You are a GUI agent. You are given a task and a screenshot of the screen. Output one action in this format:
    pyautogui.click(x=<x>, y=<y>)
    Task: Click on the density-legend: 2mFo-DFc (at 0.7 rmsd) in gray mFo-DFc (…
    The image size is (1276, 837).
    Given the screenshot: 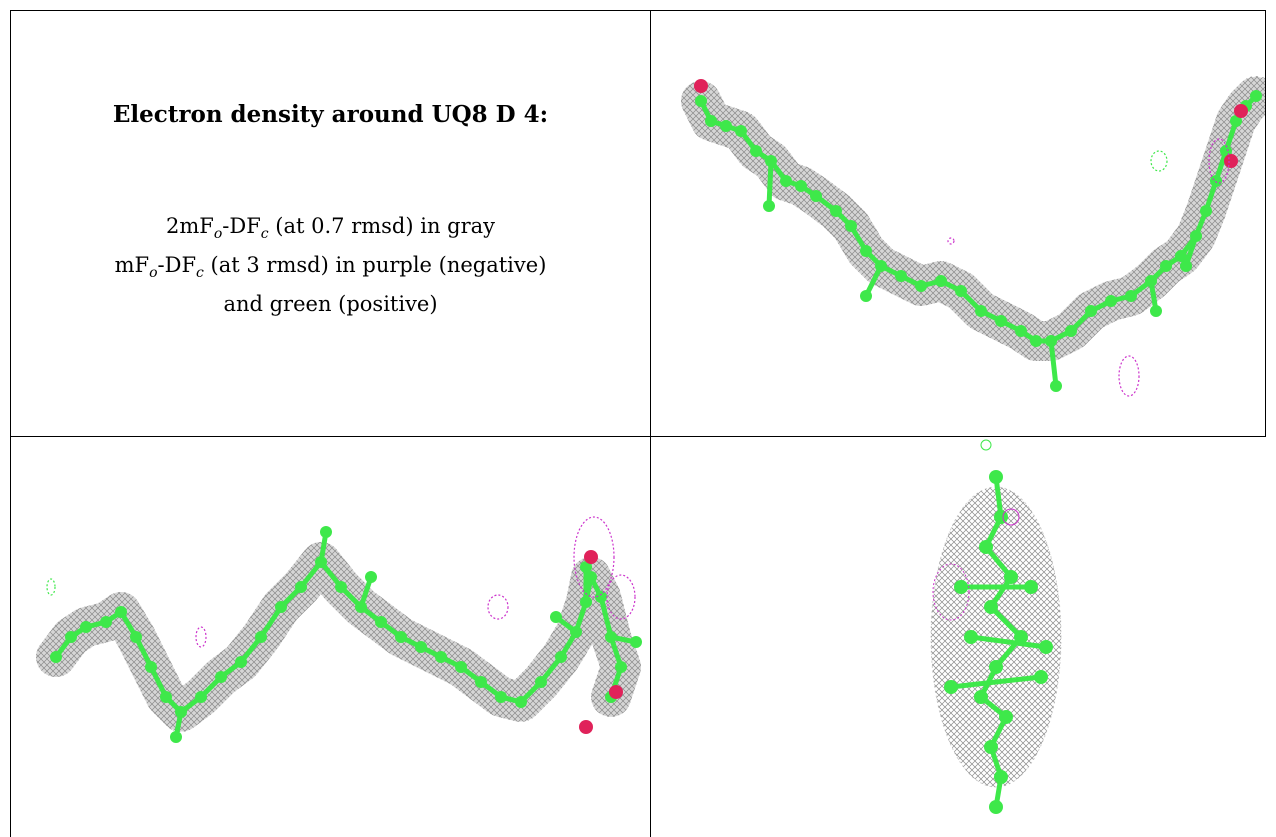 What is the action you would take?
    pyautogui.click(x=330, y=265)
    